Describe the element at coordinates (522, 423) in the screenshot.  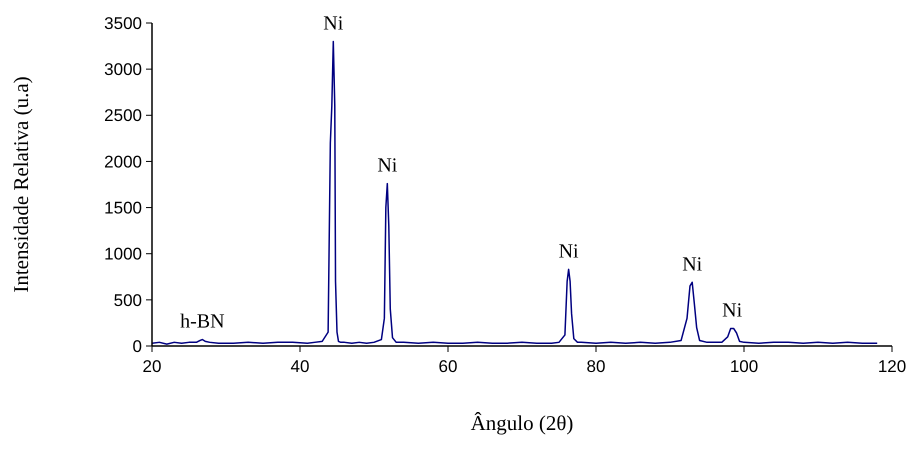
I see `x-axis-title: Ângulo (2θ)` at that location.